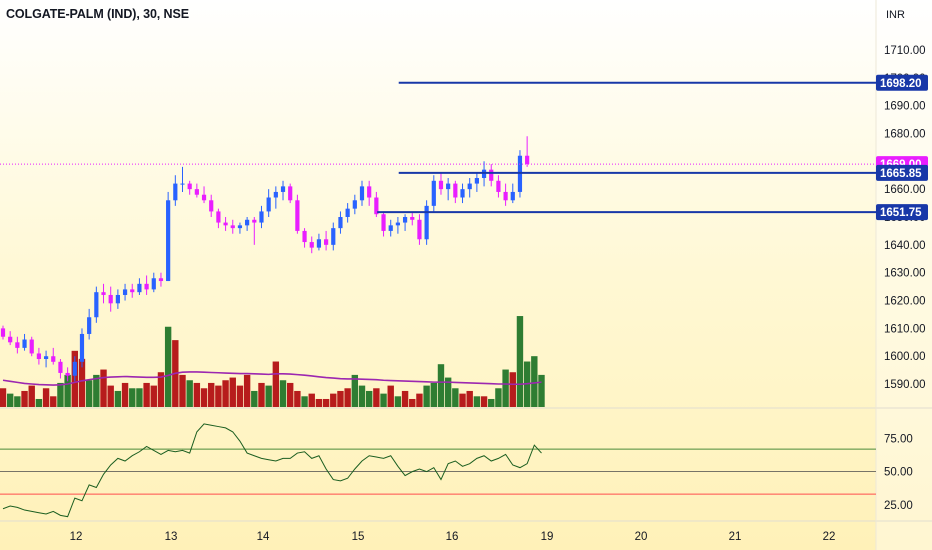  I want to click on price-tag-label: 1651.75, so click(901, 213).